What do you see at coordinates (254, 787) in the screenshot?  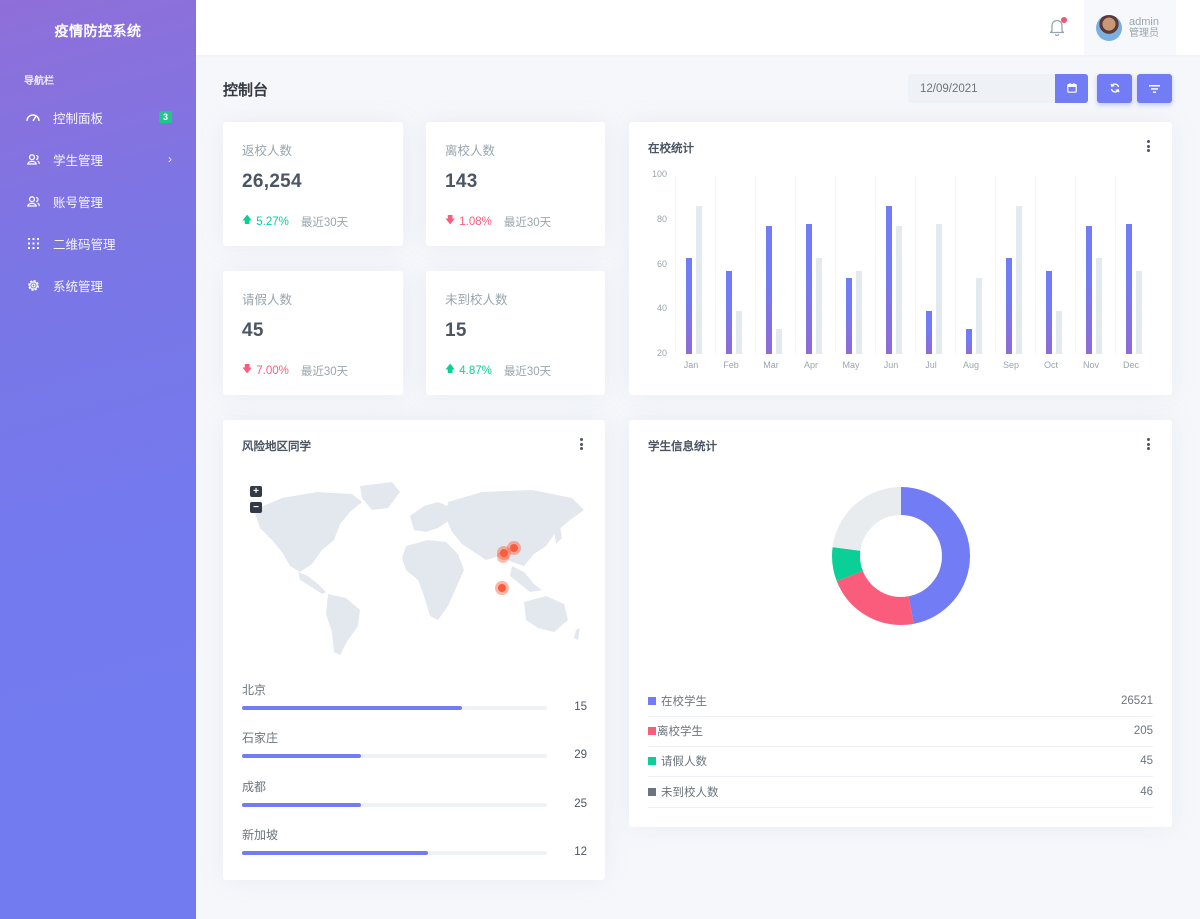 I see `location-name: 成都` at bounding box center [254, 787].